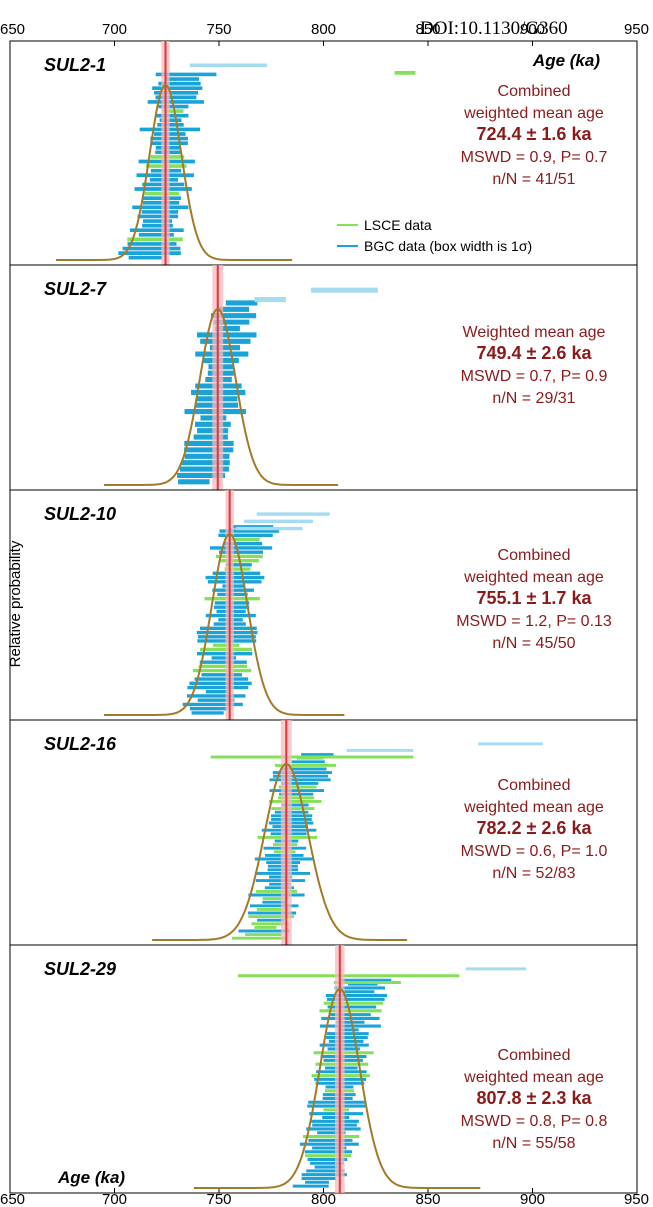 The width and height of the screenshot is (653, 1207). What do you see at coordinates (434, 235) in the screenshot?
I see `legend: LSCE data BGC data (box width is 1σ)` at bounding box center [434, 235].